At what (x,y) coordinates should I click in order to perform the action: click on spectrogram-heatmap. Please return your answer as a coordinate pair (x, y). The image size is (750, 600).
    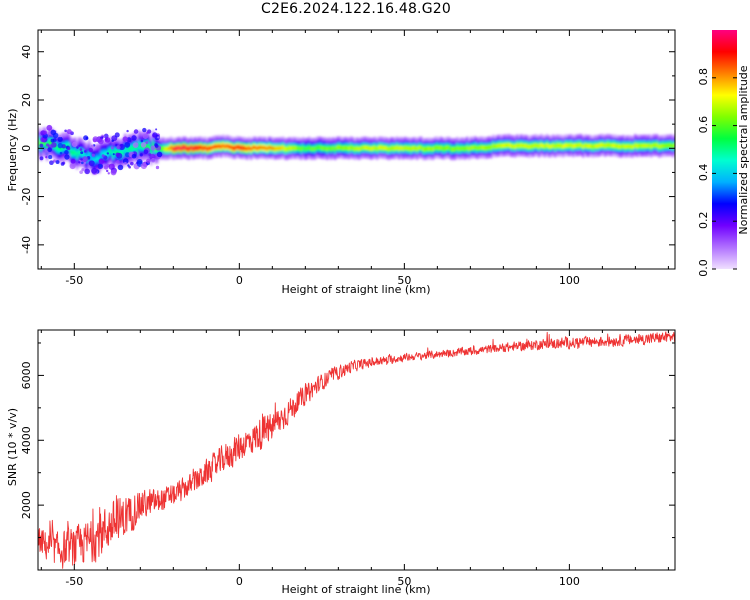
    Looking at the image, I should click on (356, 150).